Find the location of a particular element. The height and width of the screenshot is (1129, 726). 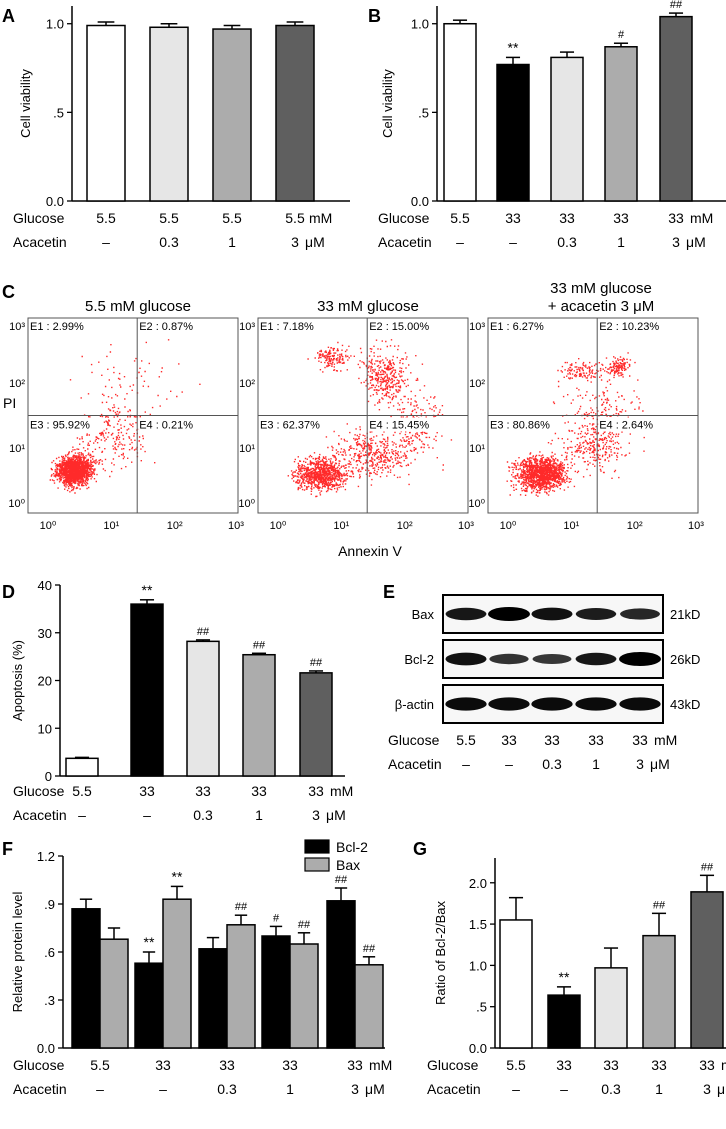

significance-marker: # is located at coordinates (276, 918).